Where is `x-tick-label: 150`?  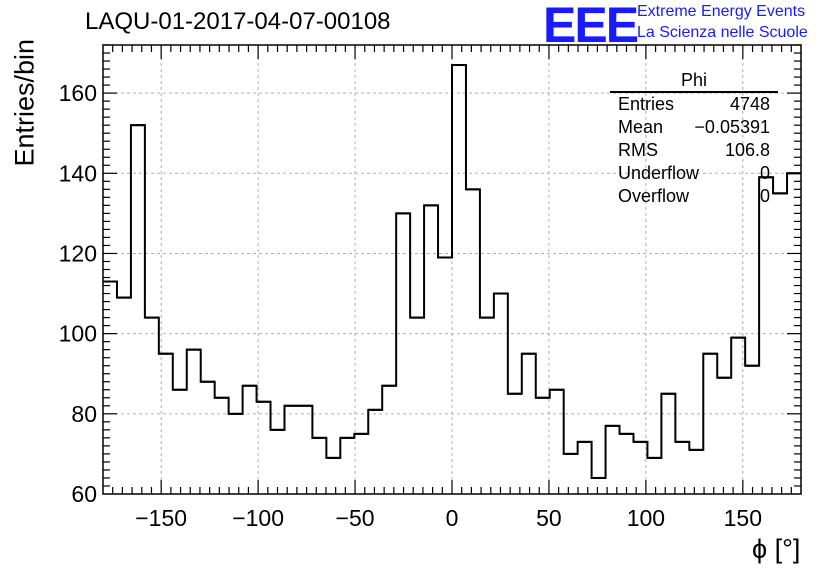 x-tick-label: 150 is located at coordinates (743, 518).